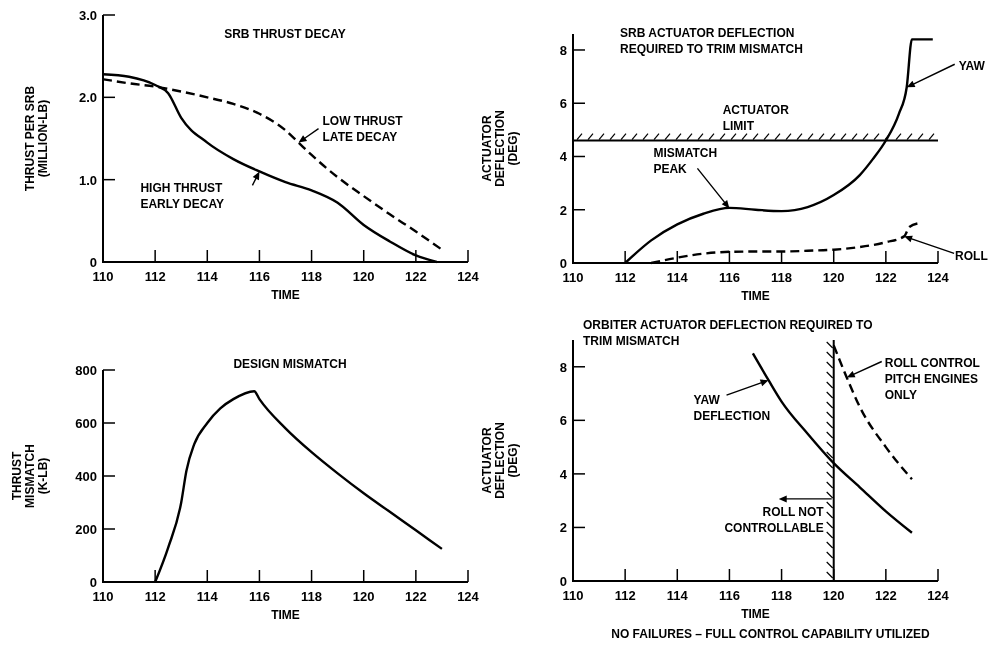 The image size is (1006, 648). I want to click on legend-label: YAW DEFLECTION, so click(732, 408).